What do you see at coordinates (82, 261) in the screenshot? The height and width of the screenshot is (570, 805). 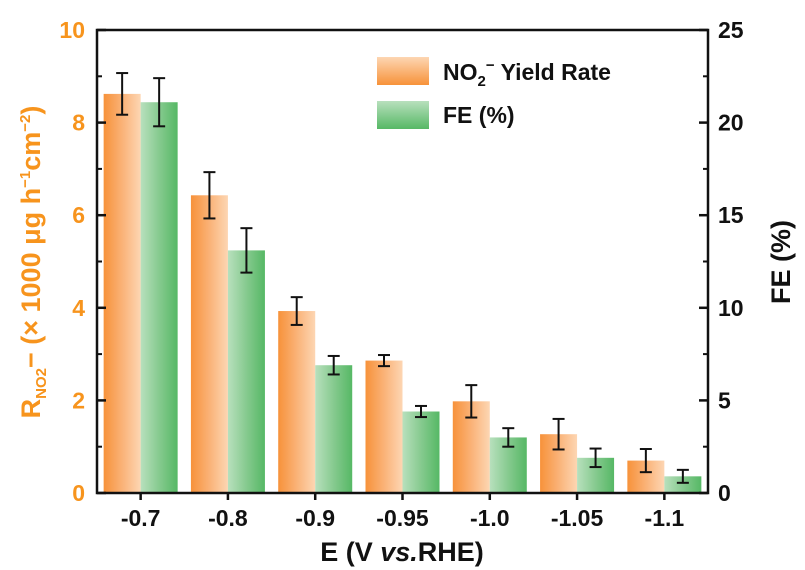 I see `left-axis-ticks: 0 2 4 6 8 10` at bounding box center [82, 261].